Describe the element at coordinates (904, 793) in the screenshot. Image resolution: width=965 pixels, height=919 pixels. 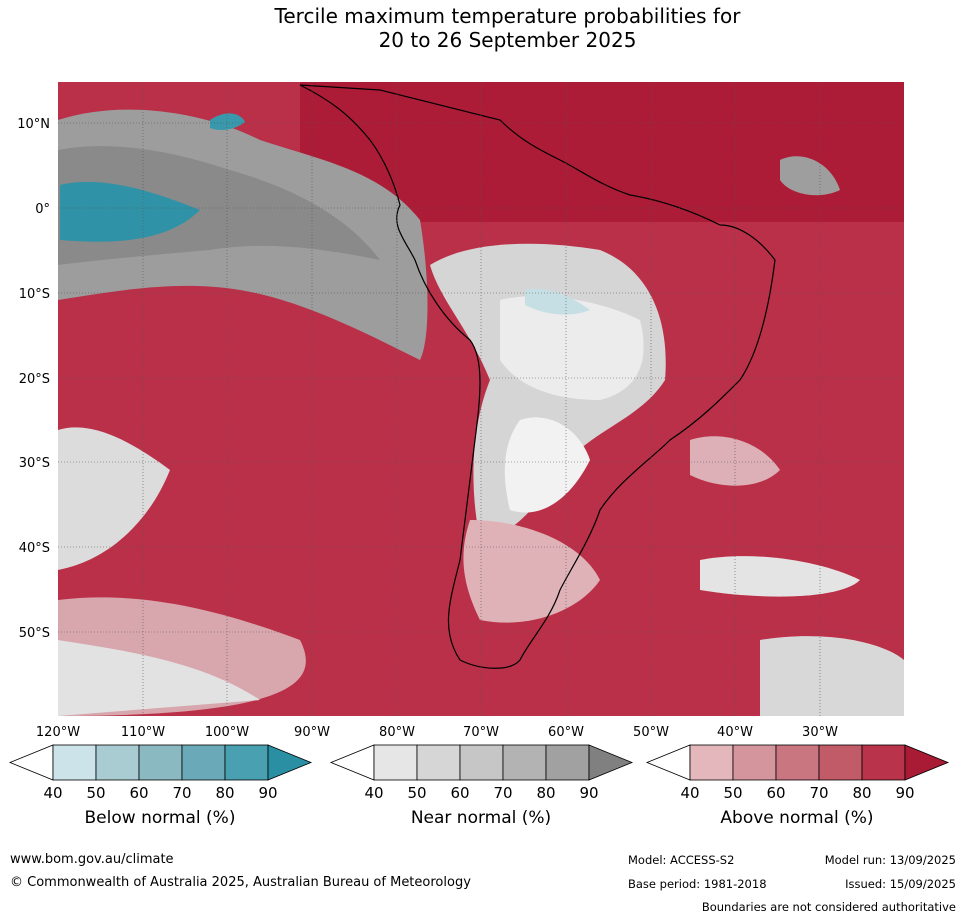
I see `legend-above-tick: 90` at that location.